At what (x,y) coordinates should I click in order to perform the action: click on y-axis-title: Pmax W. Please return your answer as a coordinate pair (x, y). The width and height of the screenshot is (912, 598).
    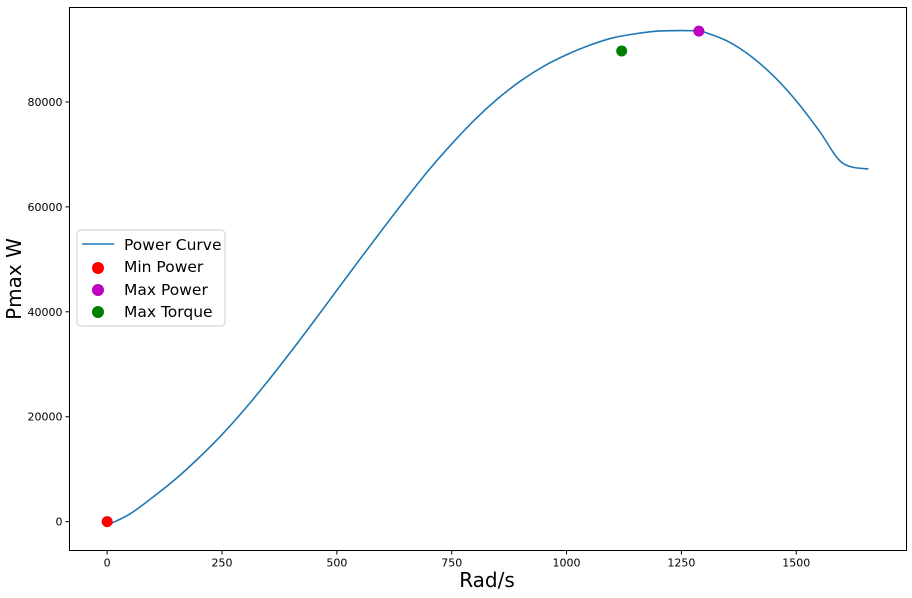
    Looking at the image, I should click on (14, 279).